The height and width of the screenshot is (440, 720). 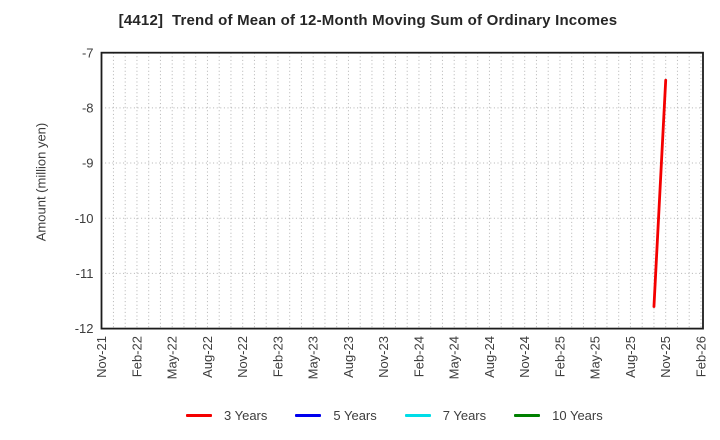 I want to click on x-tick-label: Aug-24, so click(x=489, y=357).